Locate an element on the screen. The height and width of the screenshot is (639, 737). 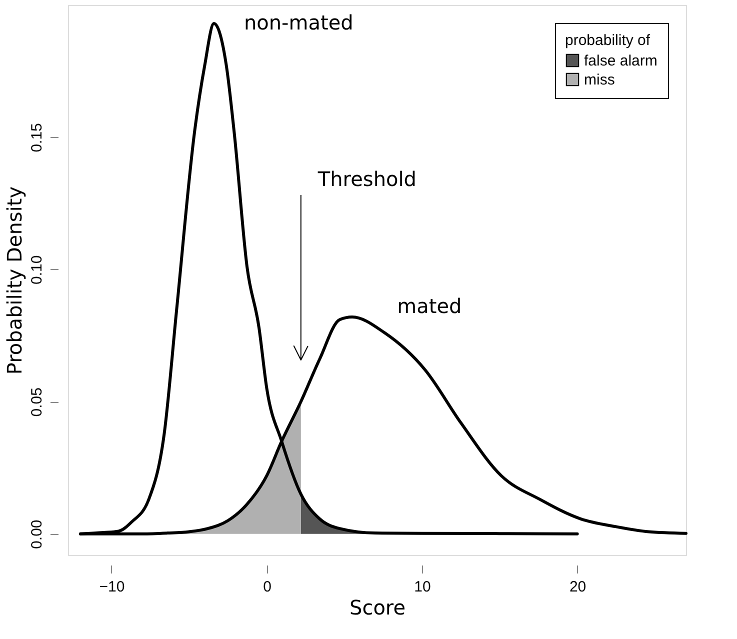
x-tick-label: −10 is located at coordinates (112, 587).